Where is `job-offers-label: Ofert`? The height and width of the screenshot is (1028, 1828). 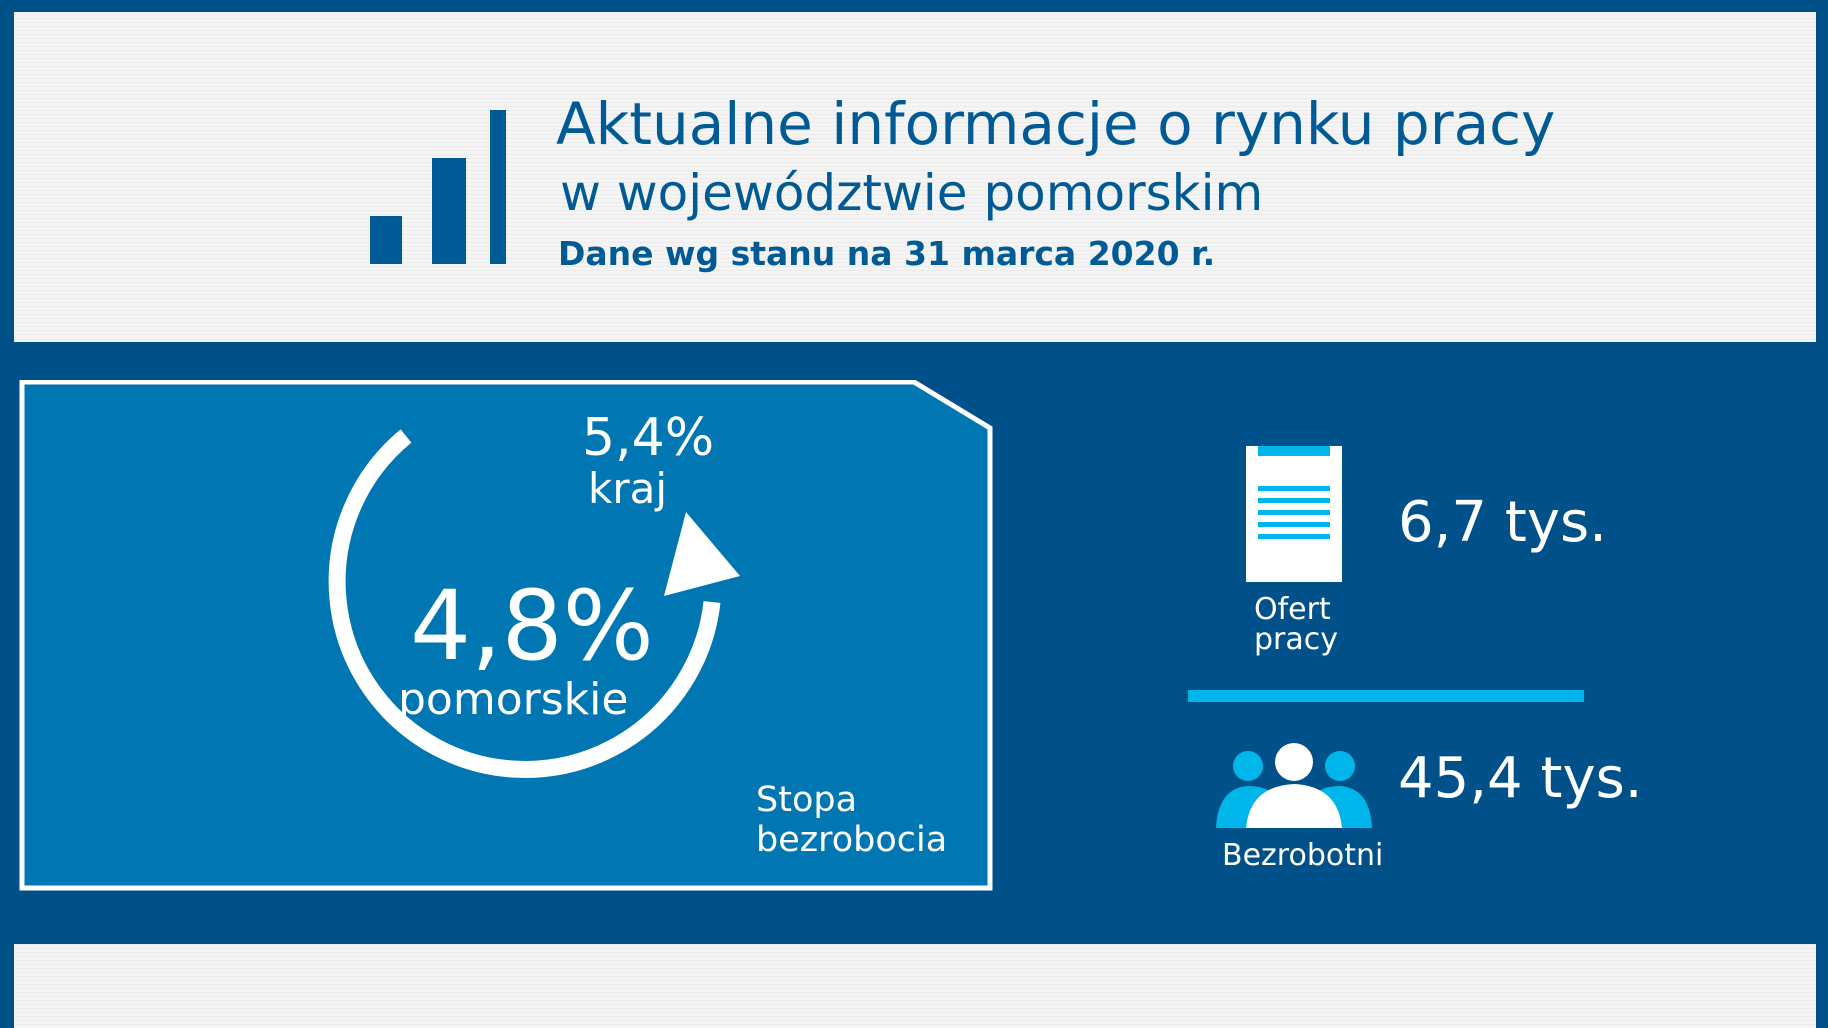
job-offers-label: Ofert is located at coordinates (1292, 609).